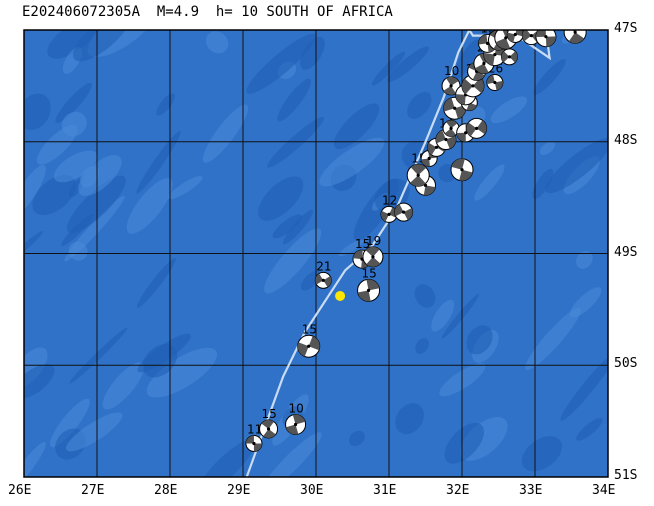 The height and width of the screenshot is (506, 654). What do you see at coordinates (626, 364) in the screenshot?
I see `lat-tick-label: 50S` at bounding box center [626, 364].